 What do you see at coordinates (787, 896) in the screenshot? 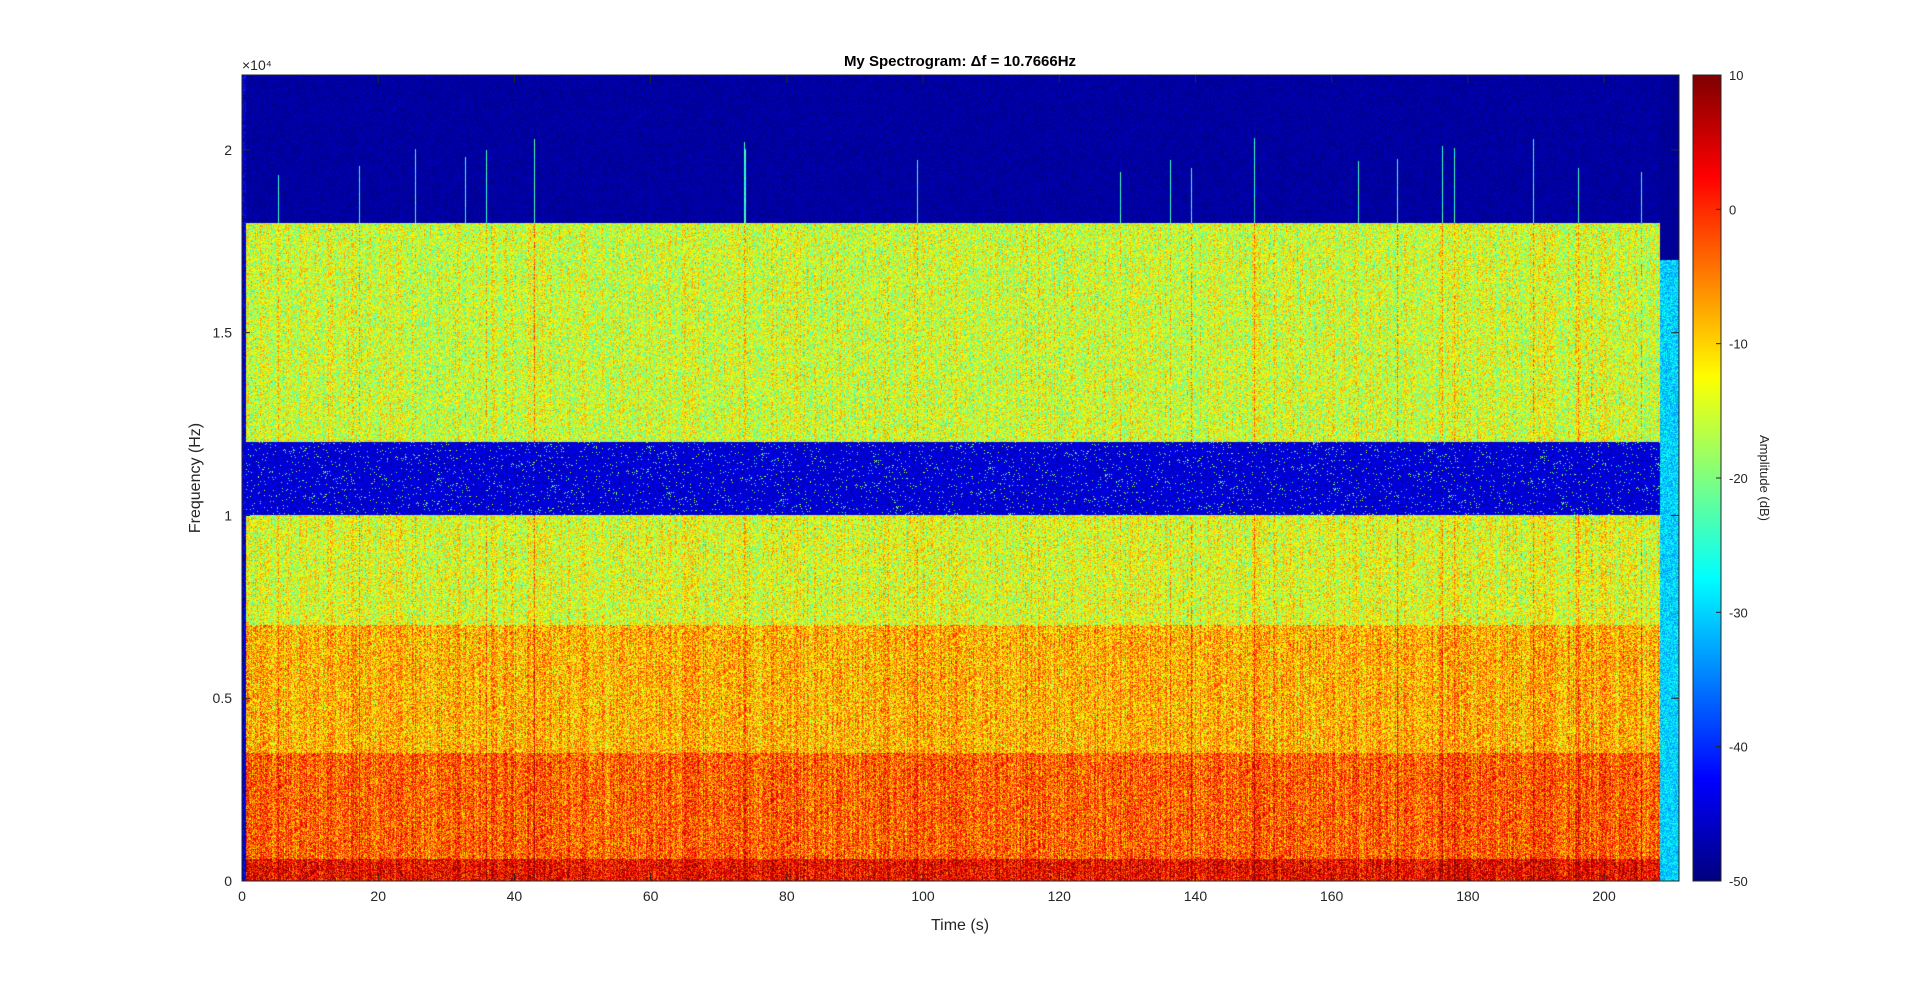
I see `x-tick-label: 80` at bounding box center [787, 896].